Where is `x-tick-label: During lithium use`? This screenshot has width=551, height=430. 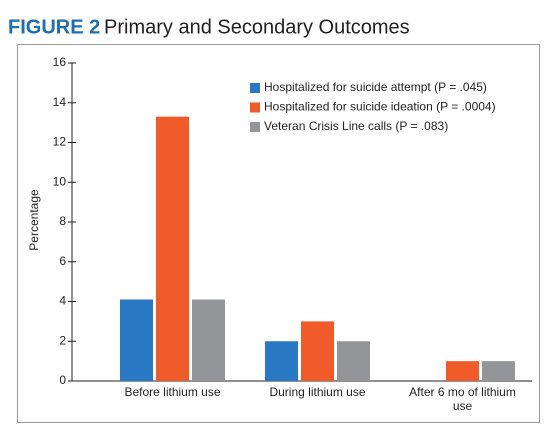
x-tick-label: During lithium use is located at coordinates (317, 392).